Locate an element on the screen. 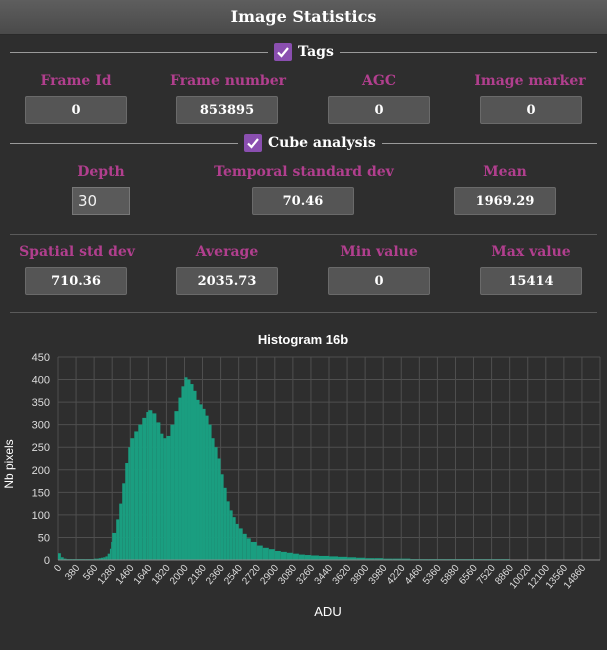  image-marker-value: 0 is located at coordinates (531, 110).